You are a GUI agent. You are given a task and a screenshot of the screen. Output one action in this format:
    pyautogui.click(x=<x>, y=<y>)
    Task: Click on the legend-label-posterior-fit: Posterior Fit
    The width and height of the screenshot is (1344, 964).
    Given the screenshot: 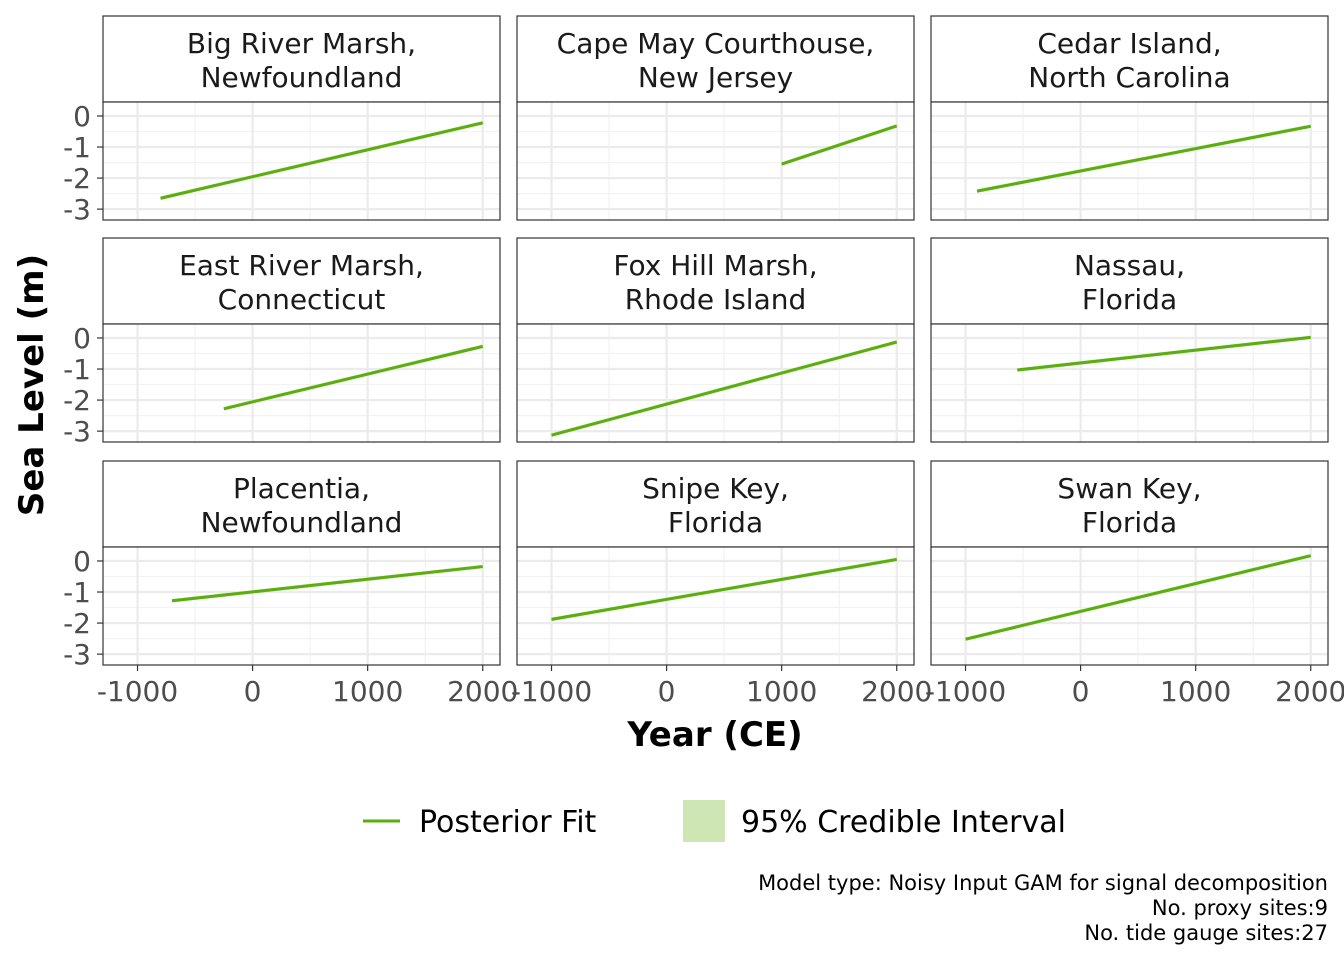 What is the action you would take?
    pyautogui.click(x=508, y=822)
    